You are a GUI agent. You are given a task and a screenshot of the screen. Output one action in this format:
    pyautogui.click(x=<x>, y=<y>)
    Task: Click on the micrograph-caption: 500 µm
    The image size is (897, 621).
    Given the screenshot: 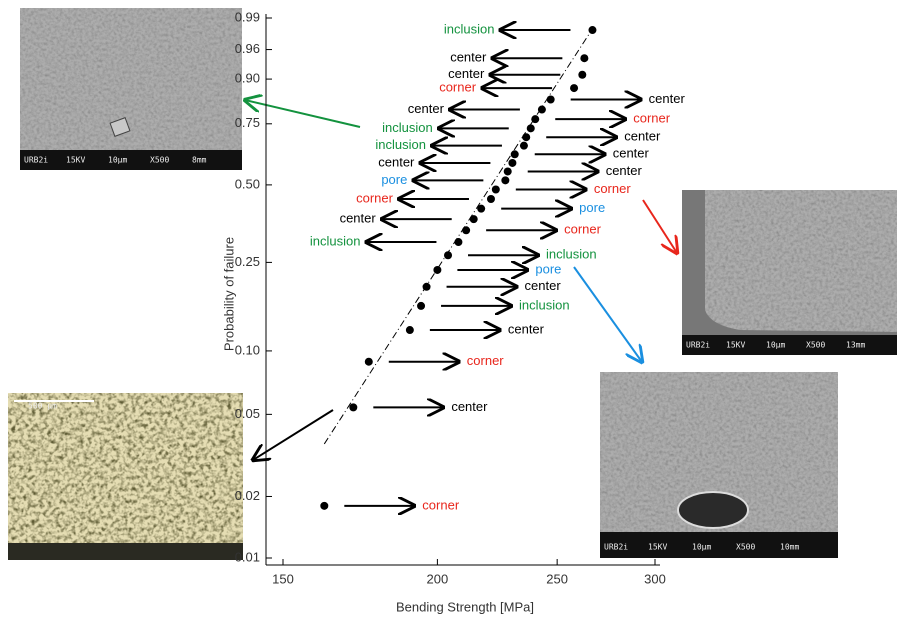 What is the action you would take?
    pyautogui.click(x=42, y=406)
    